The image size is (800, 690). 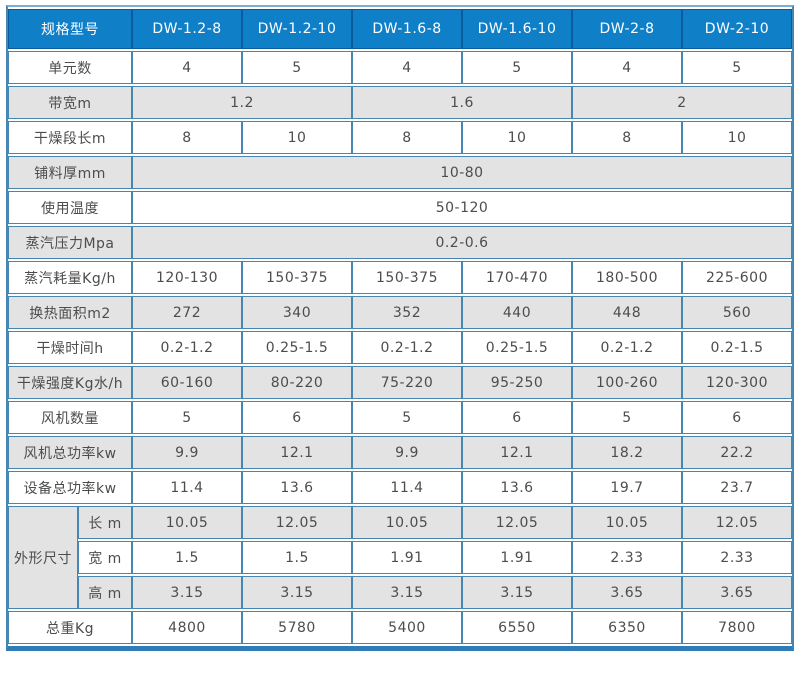 I want to click on row-label: 干燥强度Kg水/h, so click(x=70, y=382).